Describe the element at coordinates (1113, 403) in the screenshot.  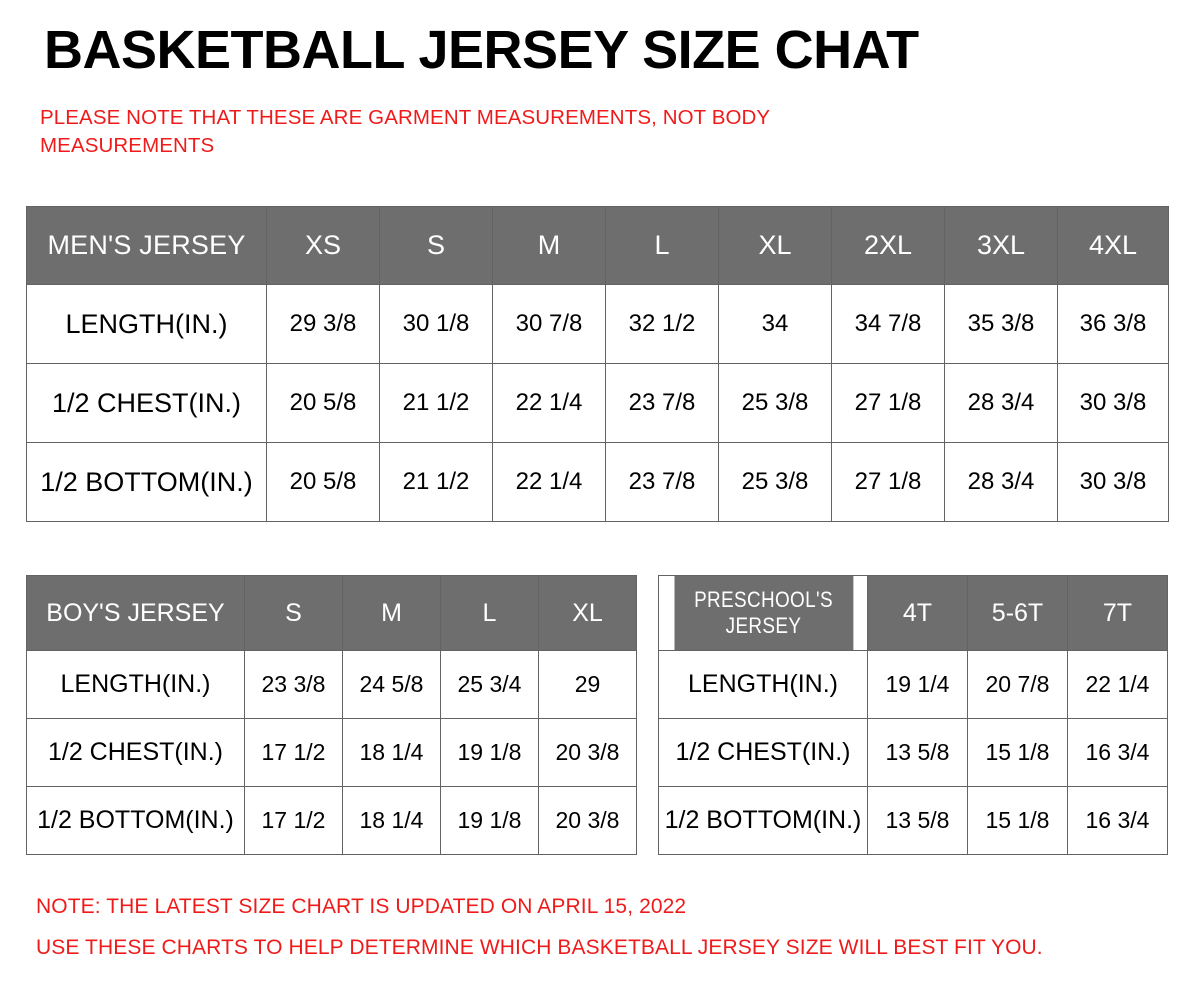
I see `mens-chest-4xl: 30 3/8` at that location.